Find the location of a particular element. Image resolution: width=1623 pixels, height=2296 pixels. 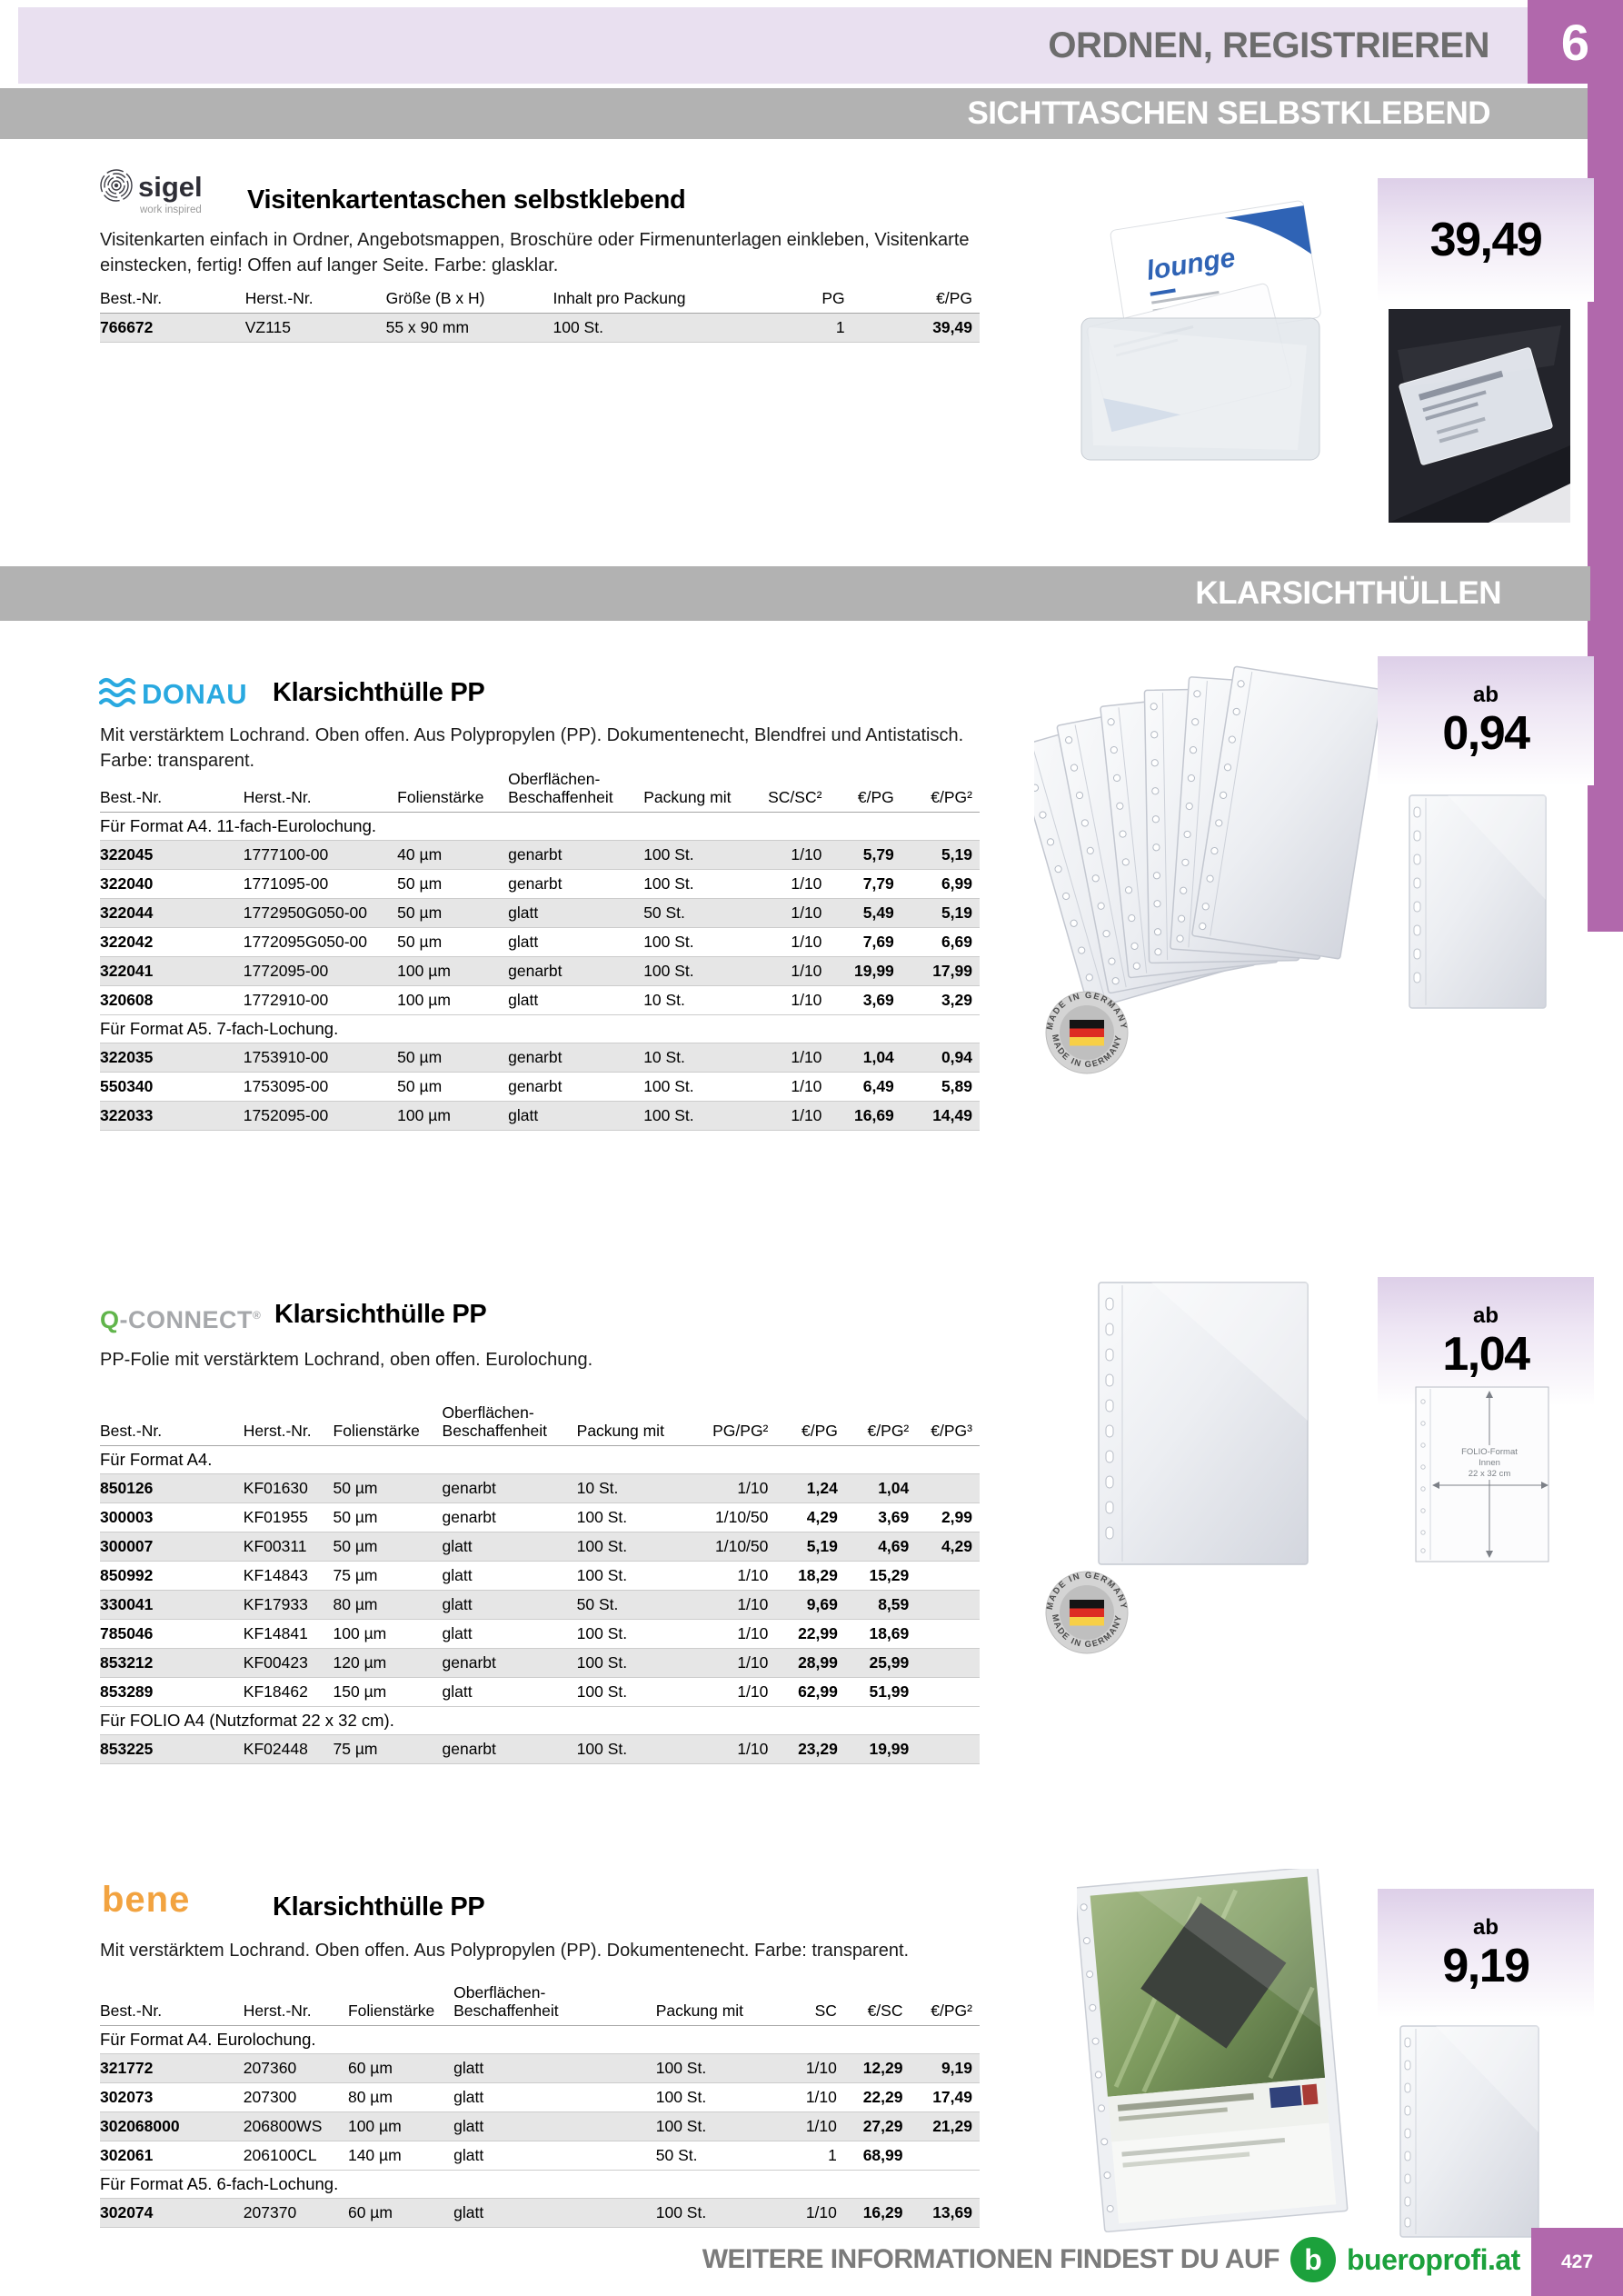

table-cell: KF18462 is located at coordinates (289, 1692).